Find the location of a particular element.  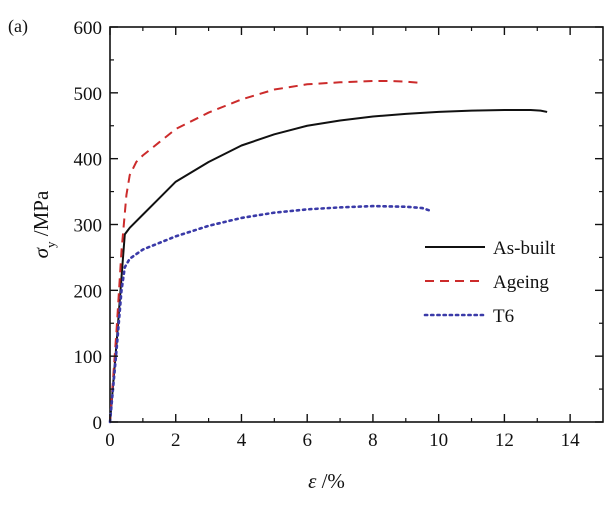

x-tick-label: 10 is located at coordinates (438, 440).